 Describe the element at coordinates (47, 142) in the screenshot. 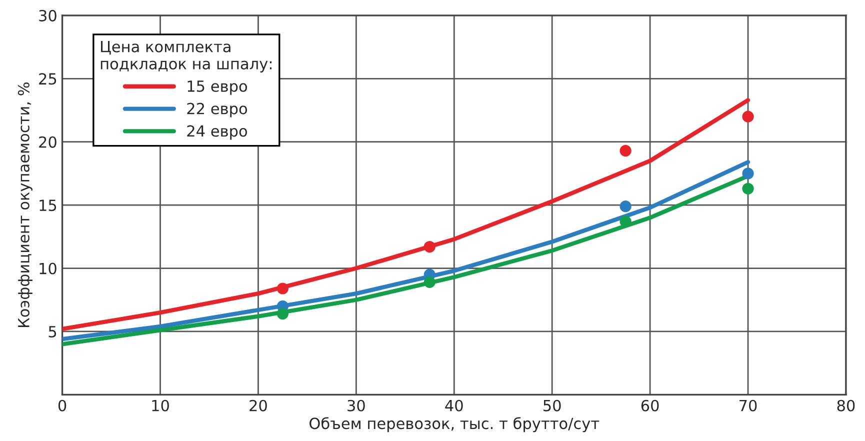

I see `y-tick-label: 20` at that location.